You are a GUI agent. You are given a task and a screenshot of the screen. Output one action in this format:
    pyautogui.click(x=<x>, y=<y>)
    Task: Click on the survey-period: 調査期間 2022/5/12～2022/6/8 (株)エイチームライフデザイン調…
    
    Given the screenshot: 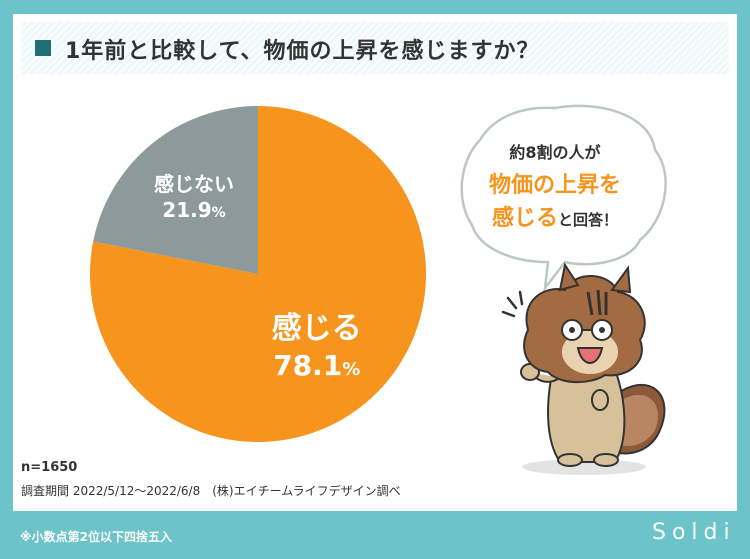 What is the action you would take?
    pyautogui.click(x=211, y=491)
    